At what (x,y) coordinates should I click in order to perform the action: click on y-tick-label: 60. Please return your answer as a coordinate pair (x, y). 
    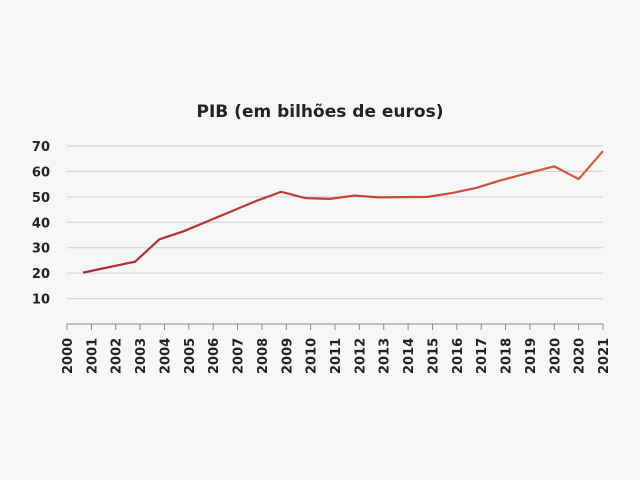
    Looking at the image, I should click on (41, 172).